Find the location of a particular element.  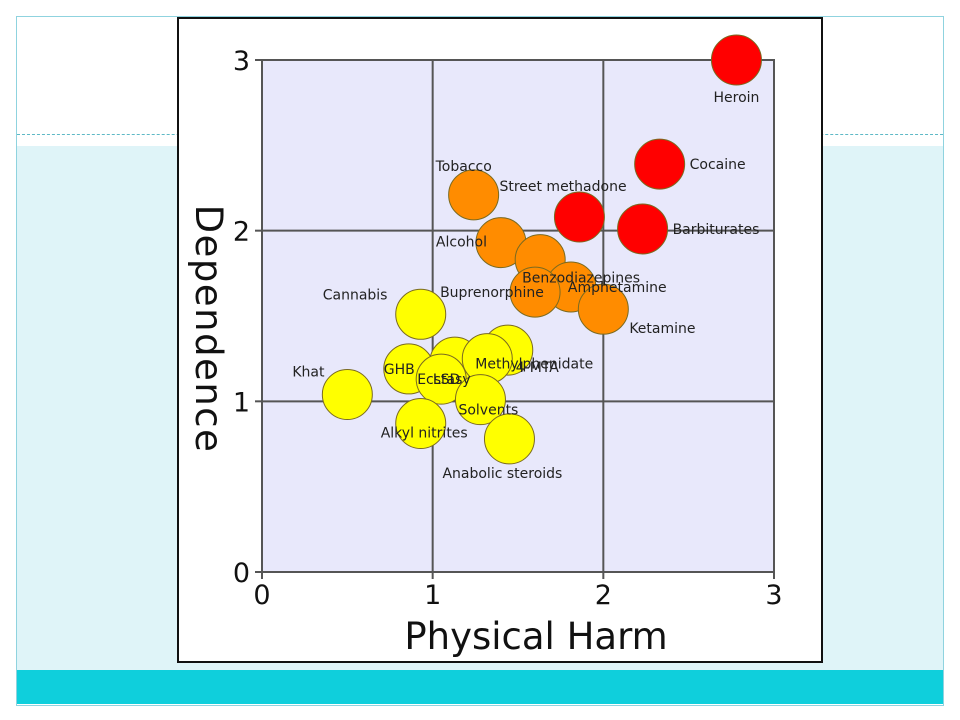

data-label: Buprenorphine is located at coordinates (492, 293).